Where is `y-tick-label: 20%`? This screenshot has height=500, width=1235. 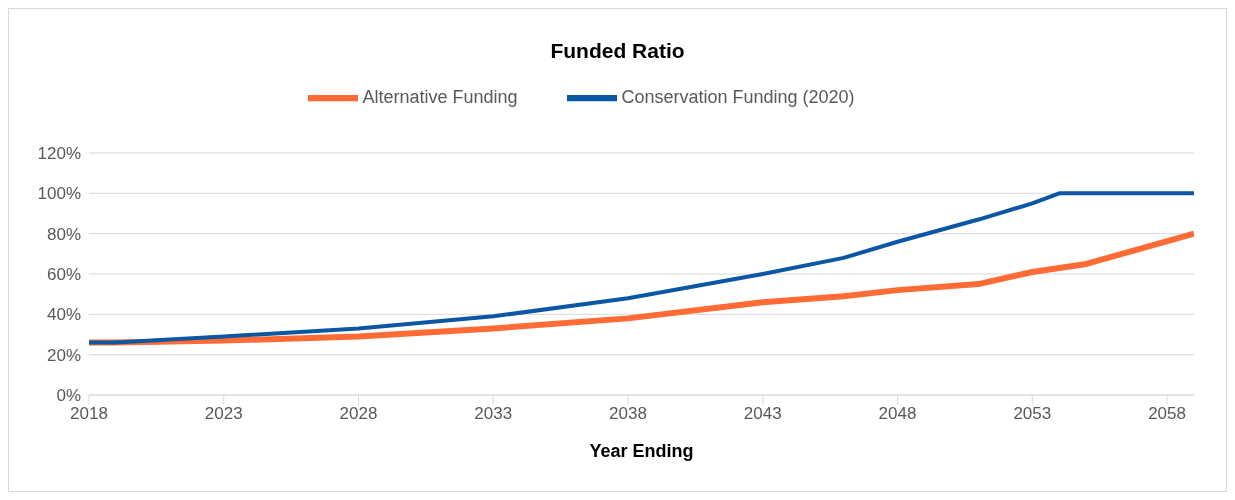
y-tick-label: 20% is located at coordinates (63, 355).